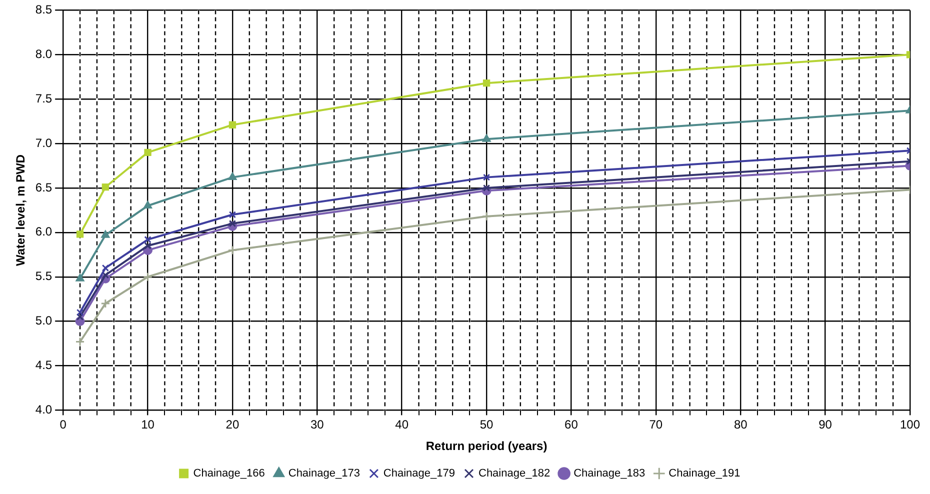 Image resolution: width=930 pixels, height=494 pixels. What do you see at coordinates (63, 425) in the screenshot?
I see `x-tick-label: 0` at bounding box center [63, 425].